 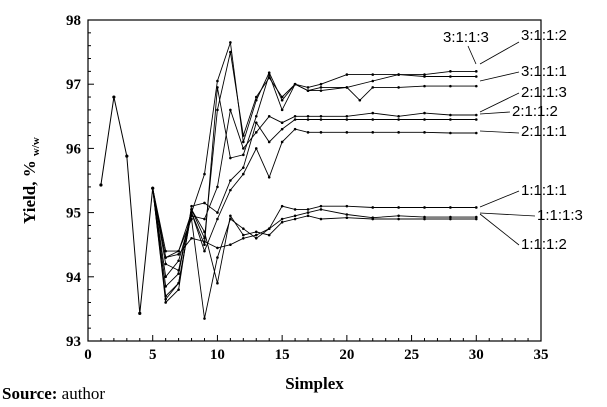 I want to click on x-tick-label: 0, so click(x=88, y=355).